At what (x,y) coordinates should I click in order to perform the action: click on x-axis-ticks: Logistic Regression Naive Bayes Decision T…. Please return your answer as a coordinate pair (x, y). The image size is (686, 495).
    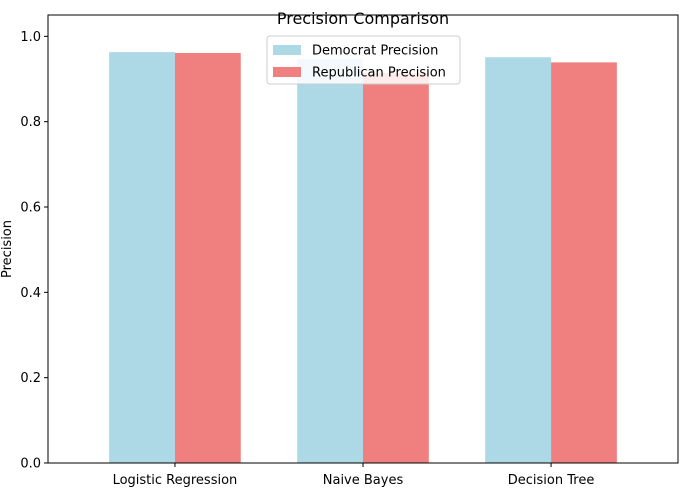
    Looking at the image, I should click on (354, 475).